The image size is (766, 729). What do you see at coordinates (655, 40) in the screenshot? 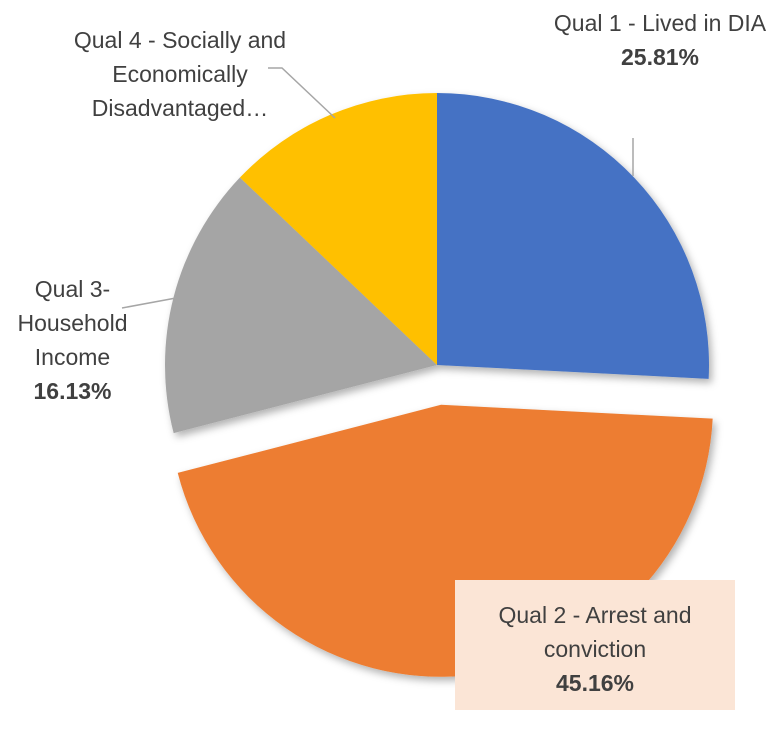
I see `data-label: Qual 1 - Lived in DIA 25.81%` at bounding box center [655, 40].